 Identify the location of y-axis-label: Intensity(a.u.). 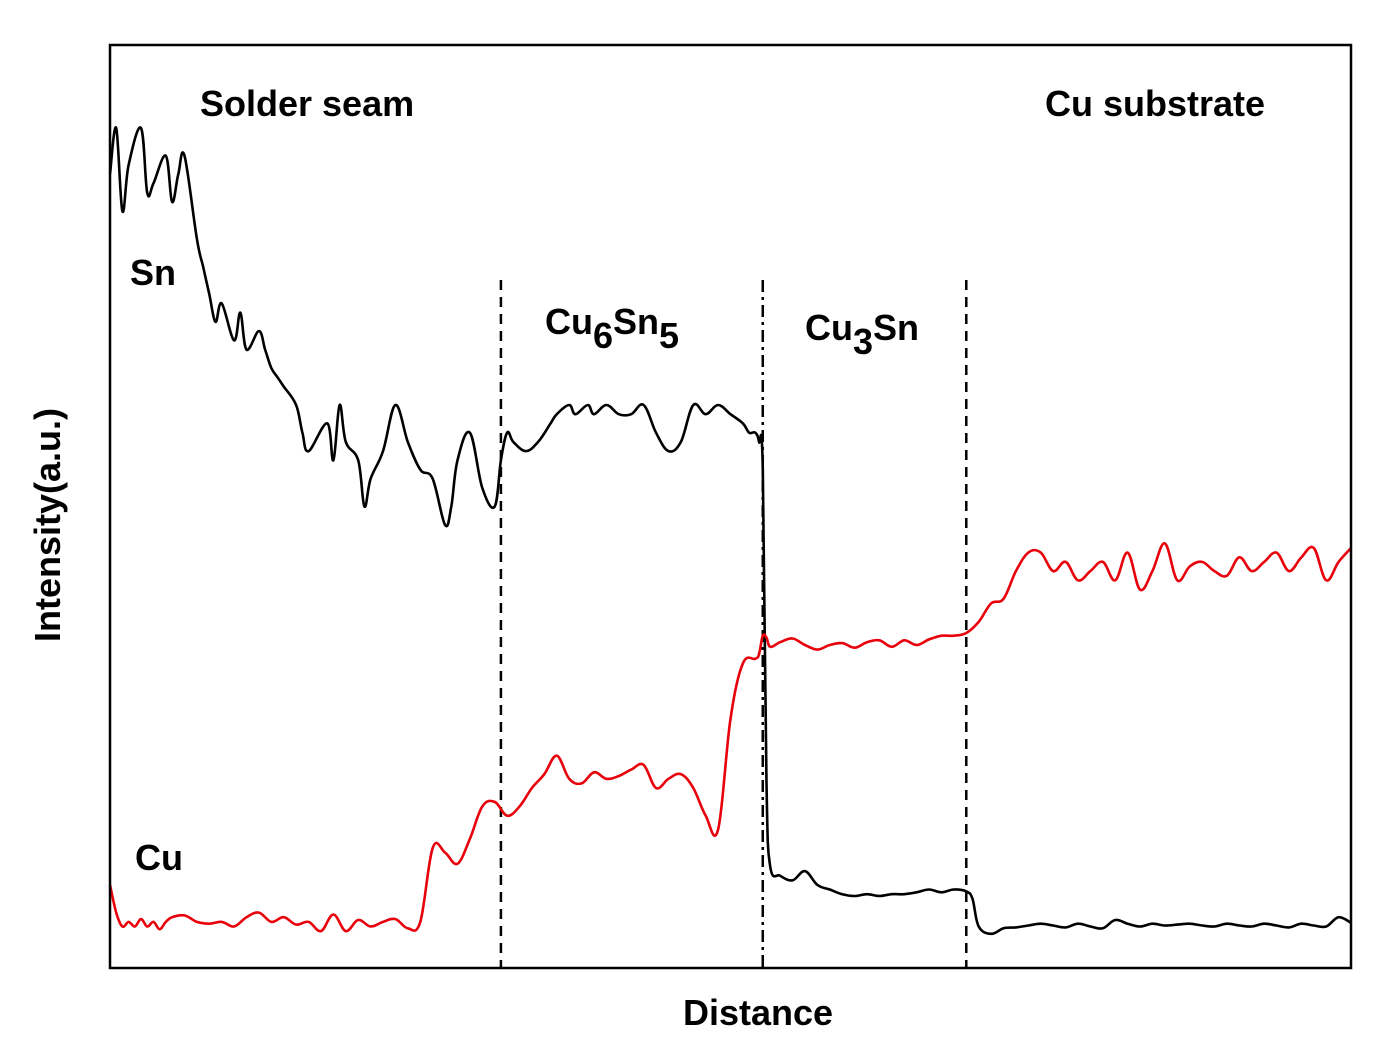
(47, 525).